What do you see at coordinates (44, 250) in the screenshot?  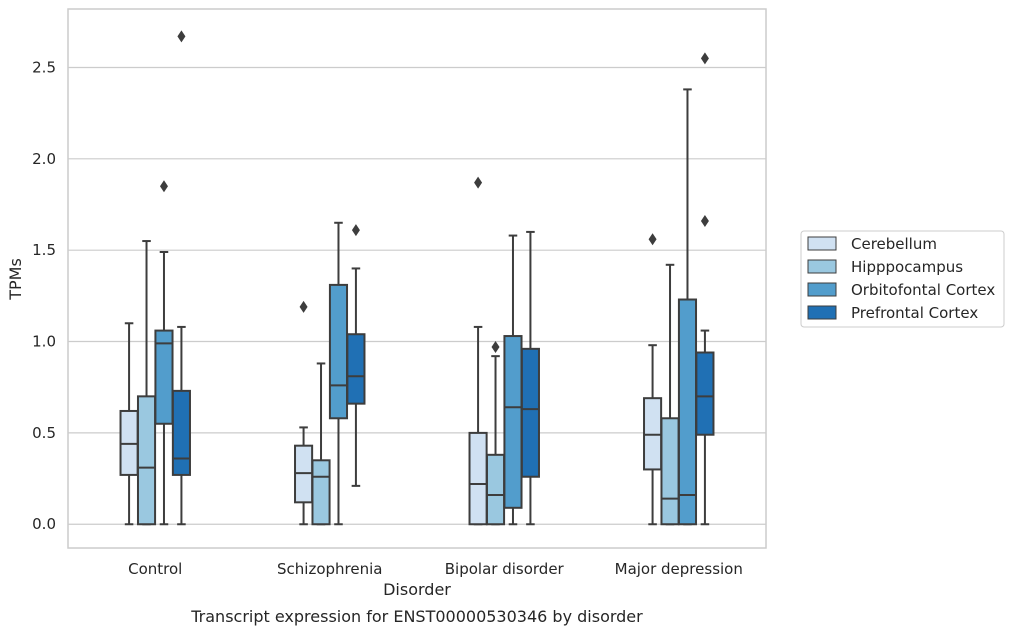 I see `y-tick-label: 1.5` at bounding box center [44, 250].